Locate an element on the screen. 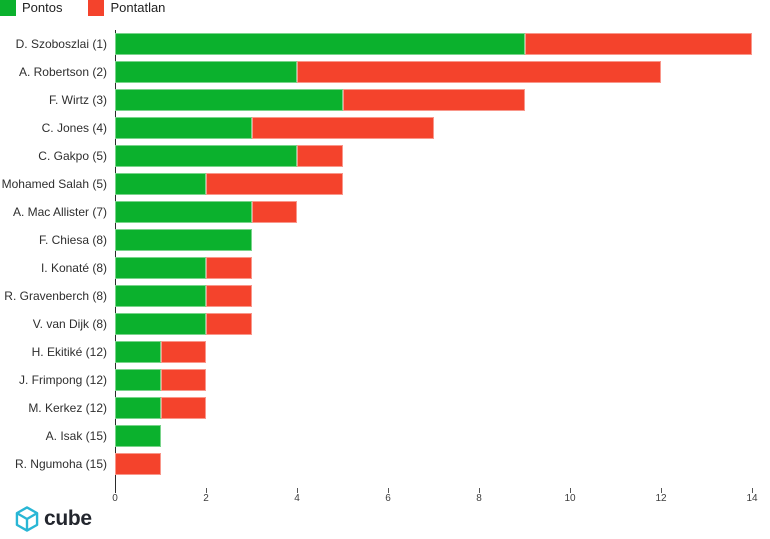 The height and width of the screenshot is (539, 770). category-label: V. van Dijk (8) is located at coordinates (69, 324).